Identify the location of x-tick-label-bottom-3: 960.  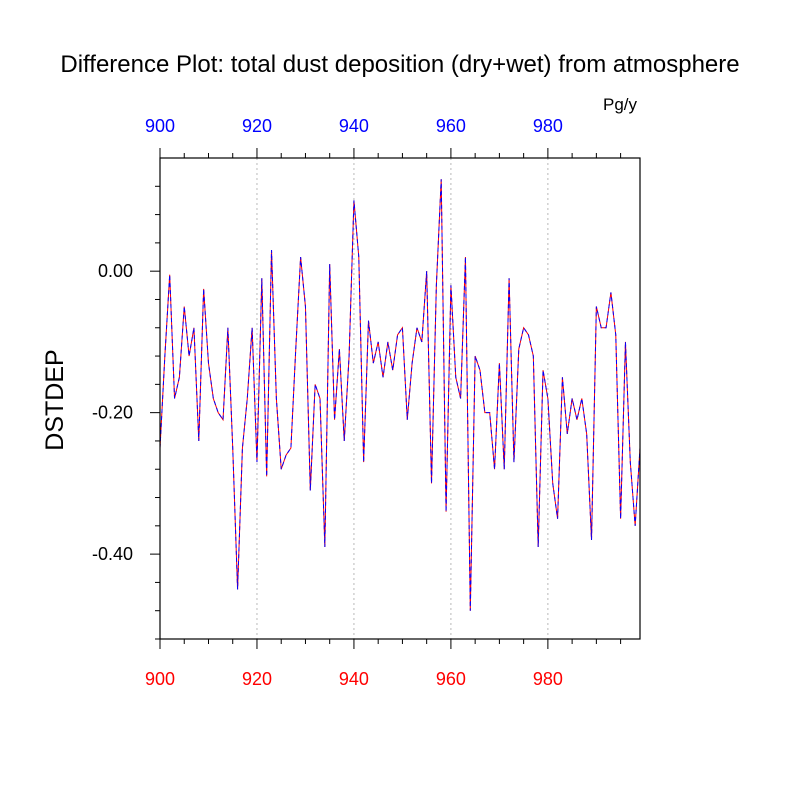
(451, 679).